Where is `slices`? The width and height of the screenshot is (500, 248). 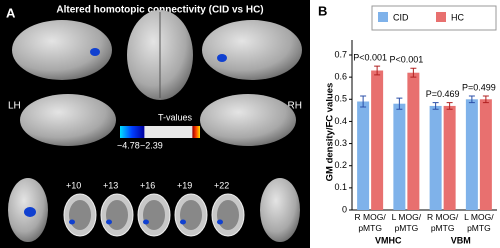 slices is located at coordinates (154, 215).